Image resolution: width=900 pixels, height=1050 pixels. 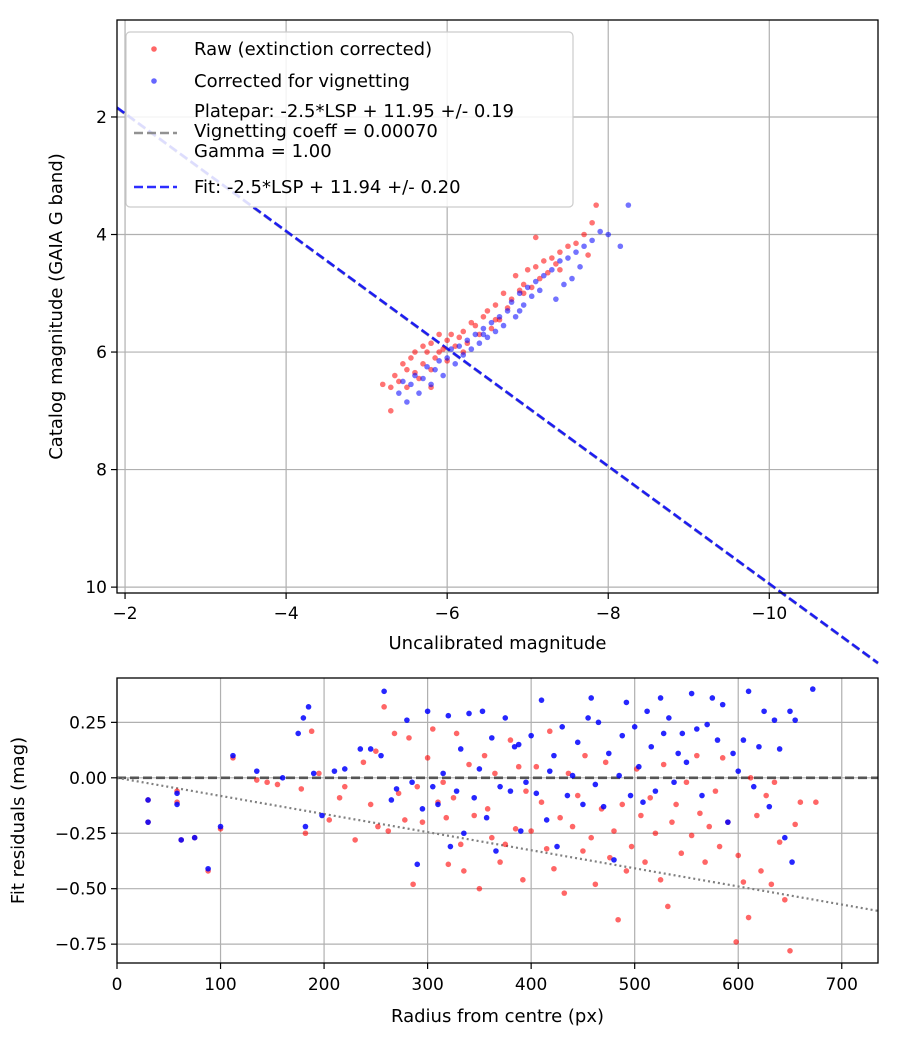 What do you see at coordinates (427, 985) in the screenshot?
I see `x-tick-label: 300` at bounding box center [427, 985].